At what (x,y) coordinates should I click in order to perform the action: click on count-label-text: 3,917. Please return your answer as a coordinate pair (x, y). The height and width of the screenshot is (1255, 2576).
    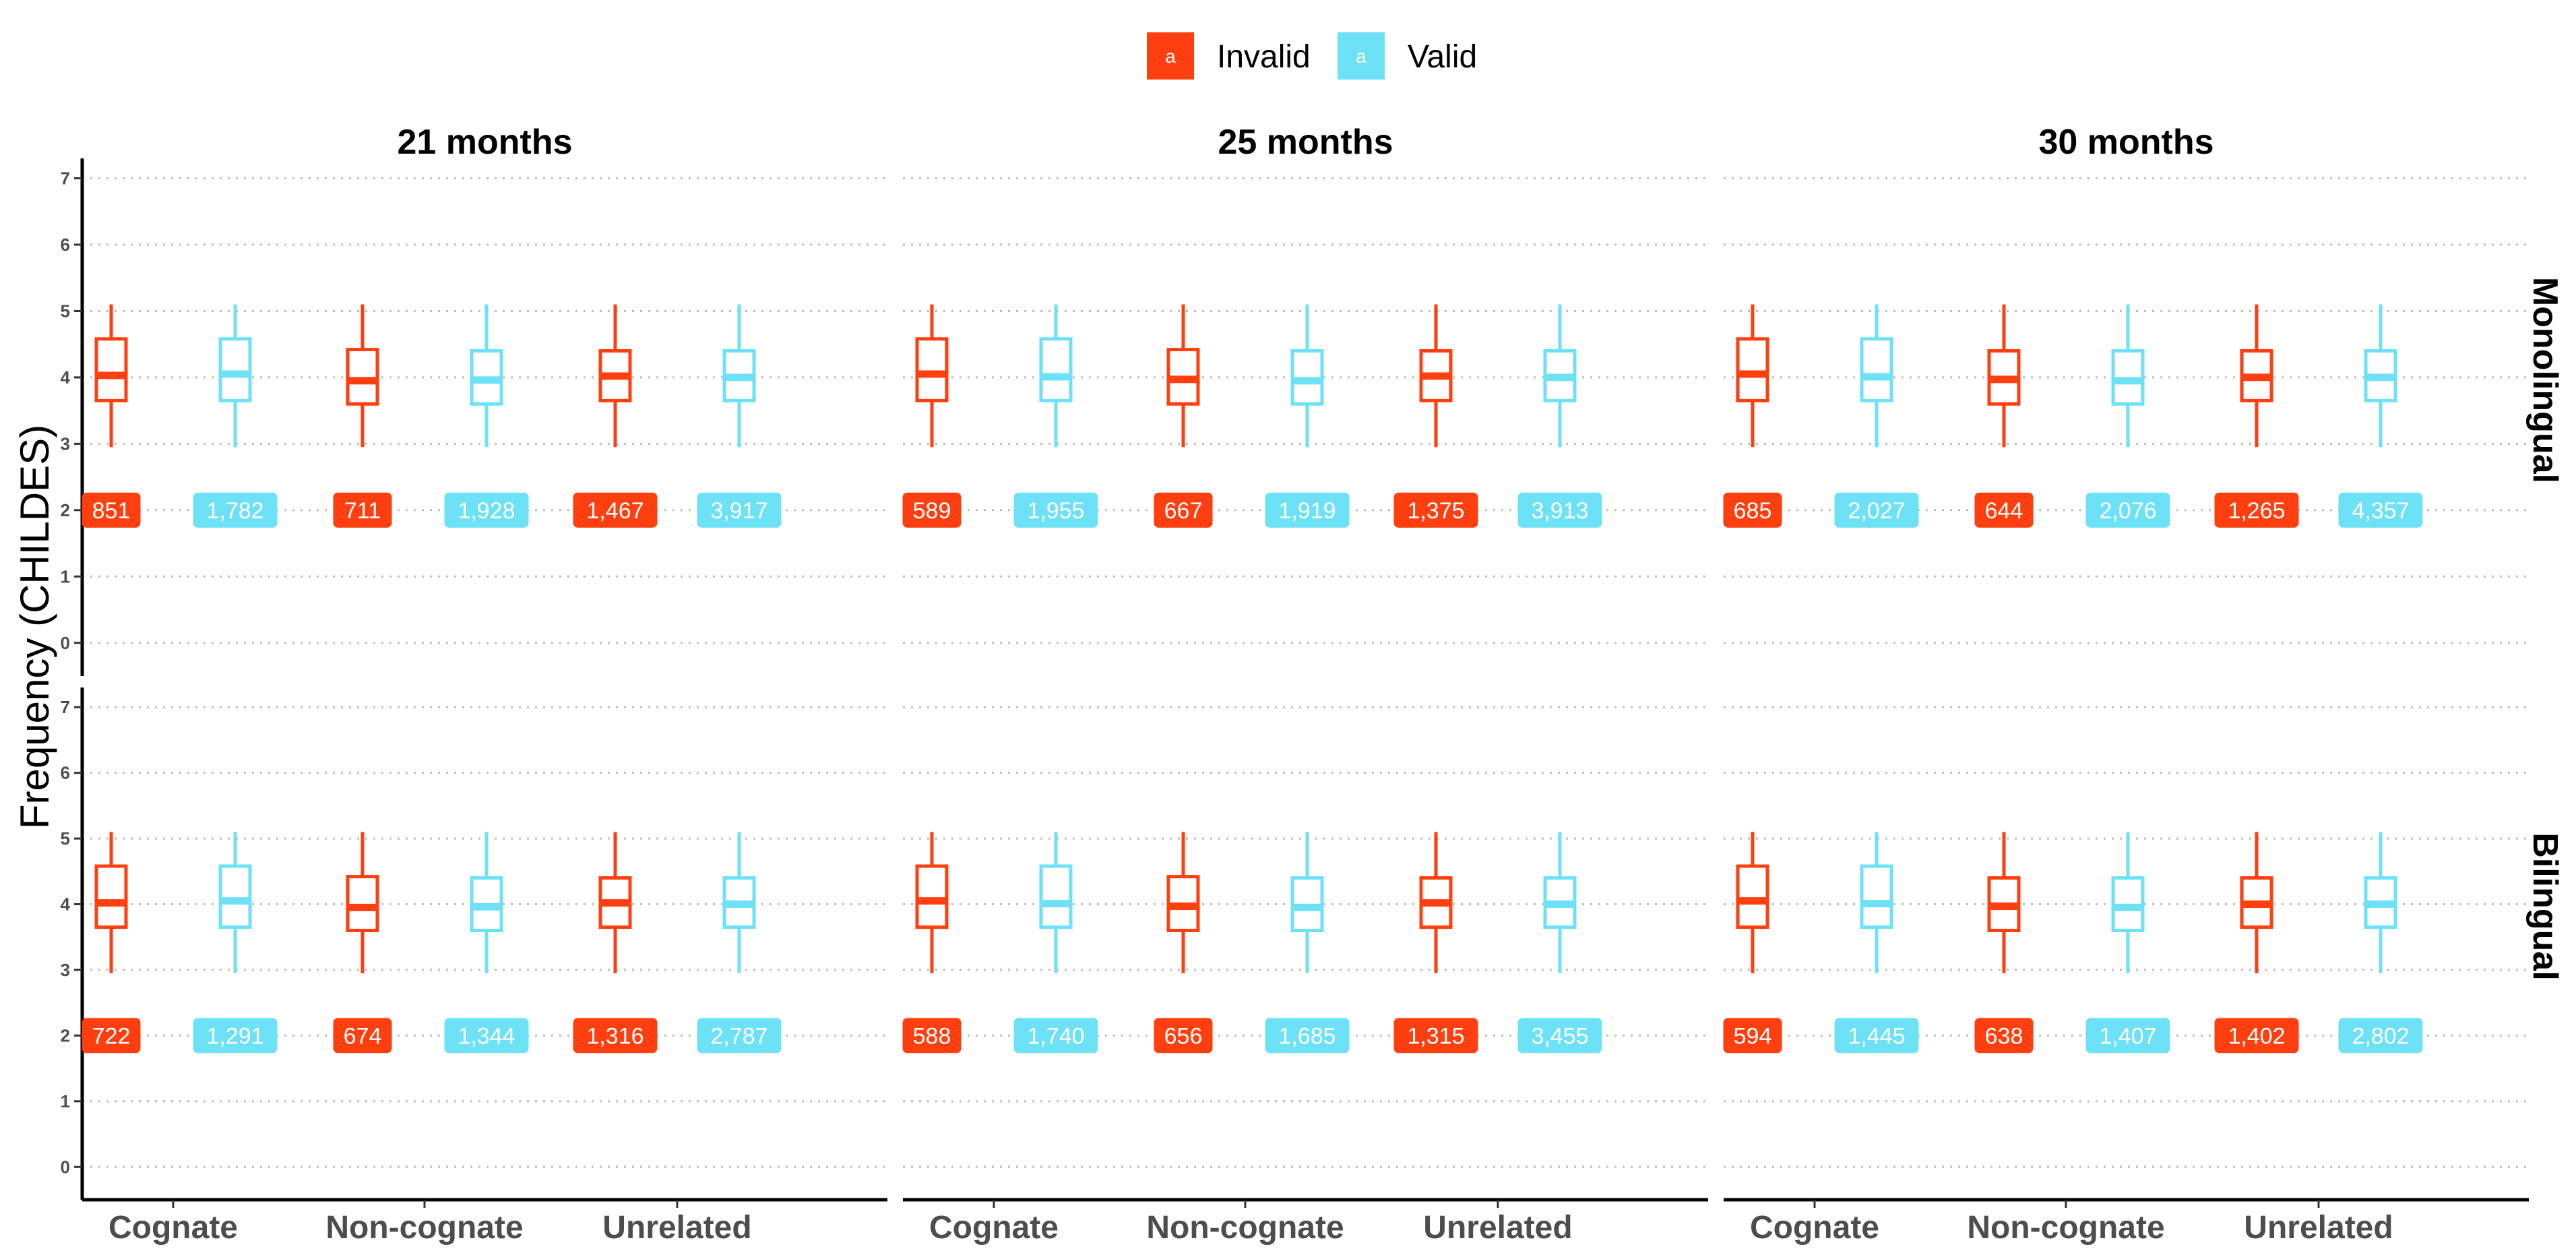
    Looking at the image, I should click on (738, 511).